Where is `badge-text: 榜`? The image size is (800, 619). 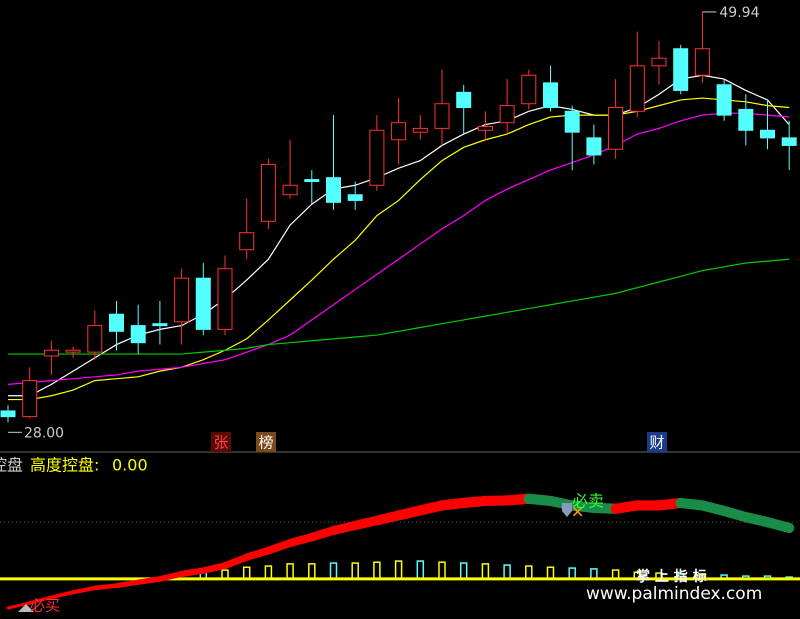 badge-text: 榜 is located at coordinates (265, 443).